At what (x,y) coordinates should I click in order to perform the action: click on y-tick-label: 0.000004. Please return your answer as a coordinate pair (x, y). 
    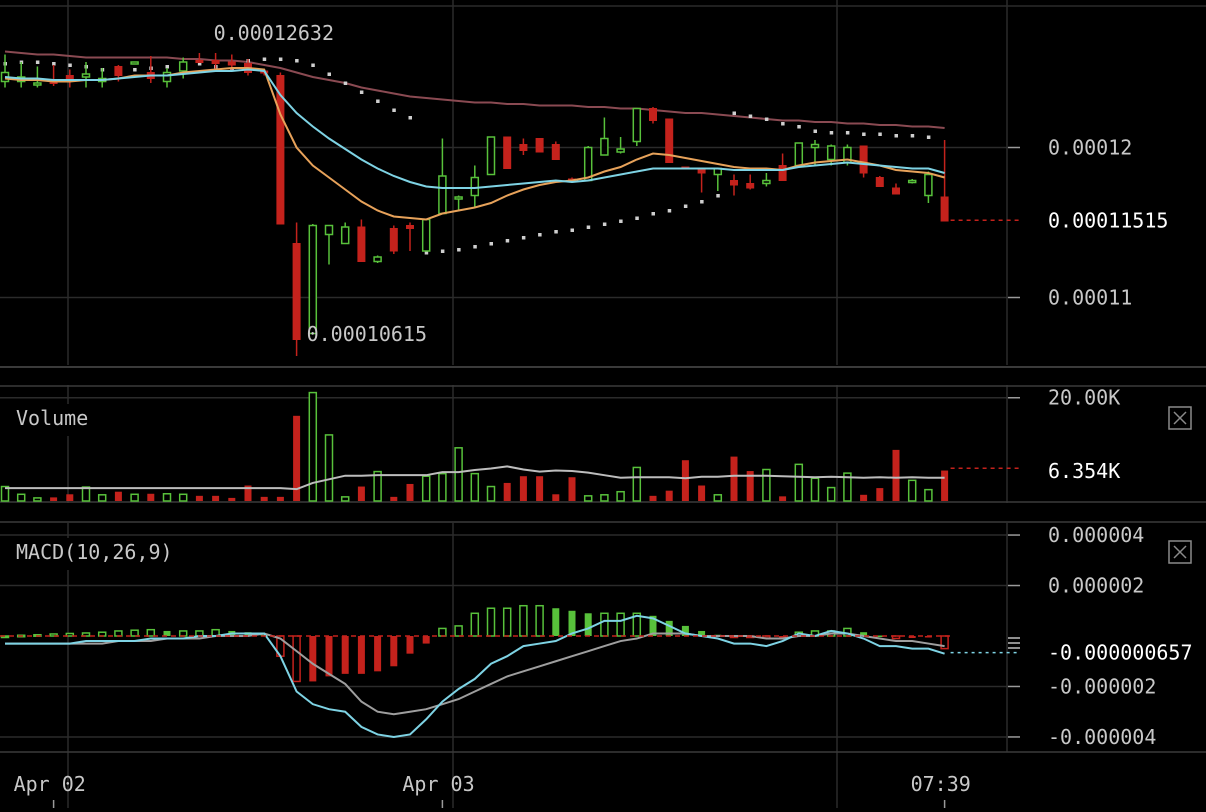
    Looking at the image, I should click on (1096, 535).